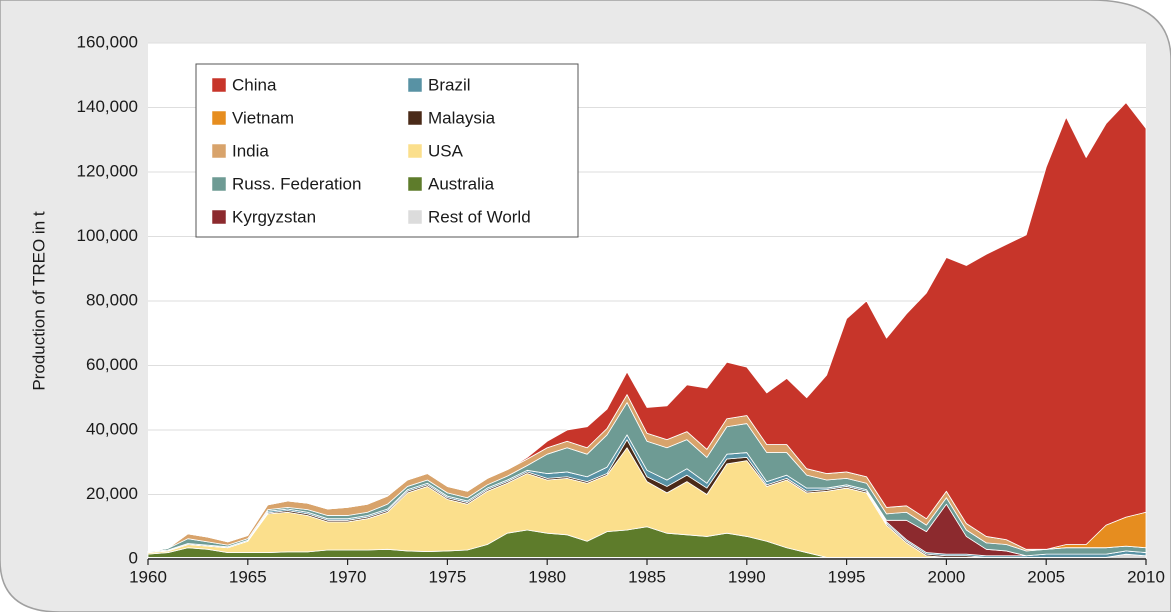  I want to click on x-tick-label: 1980, so click(547, 576).